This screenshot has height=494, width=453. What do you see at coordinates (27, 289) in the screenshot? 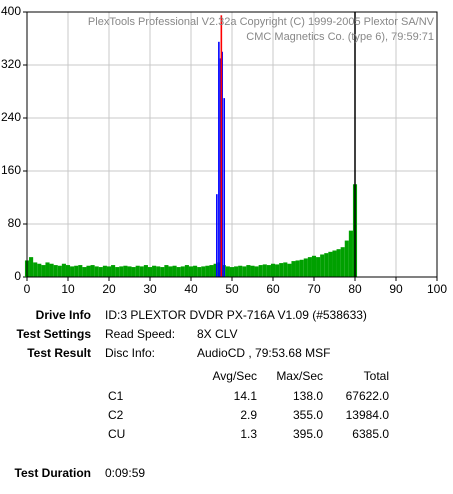
I see `x-tick-label: 0` at bounding box center [27, 289].